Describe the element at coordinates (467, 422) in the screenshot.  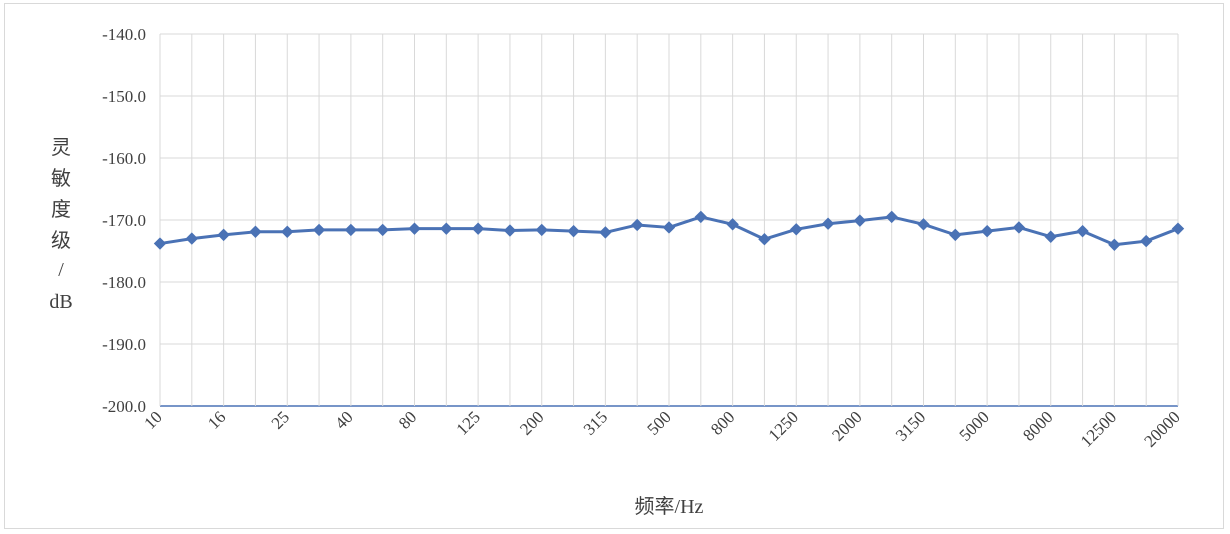
I see `x-tick-label: 125` at that location.